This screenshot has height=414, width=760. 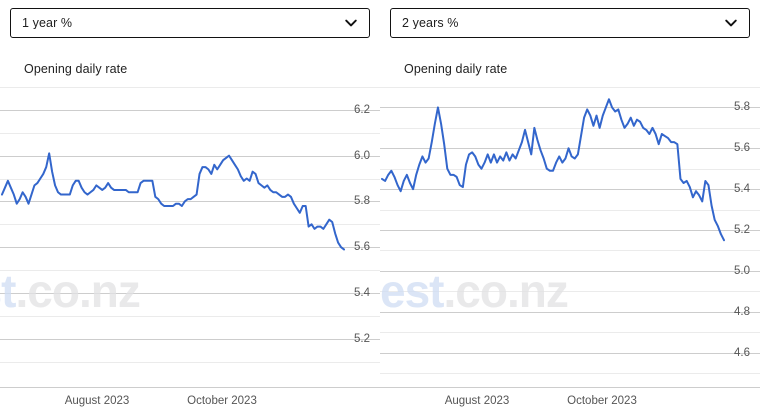 I want to click on y-axis-tick-label: 6.0, so click(x=362, y=156).